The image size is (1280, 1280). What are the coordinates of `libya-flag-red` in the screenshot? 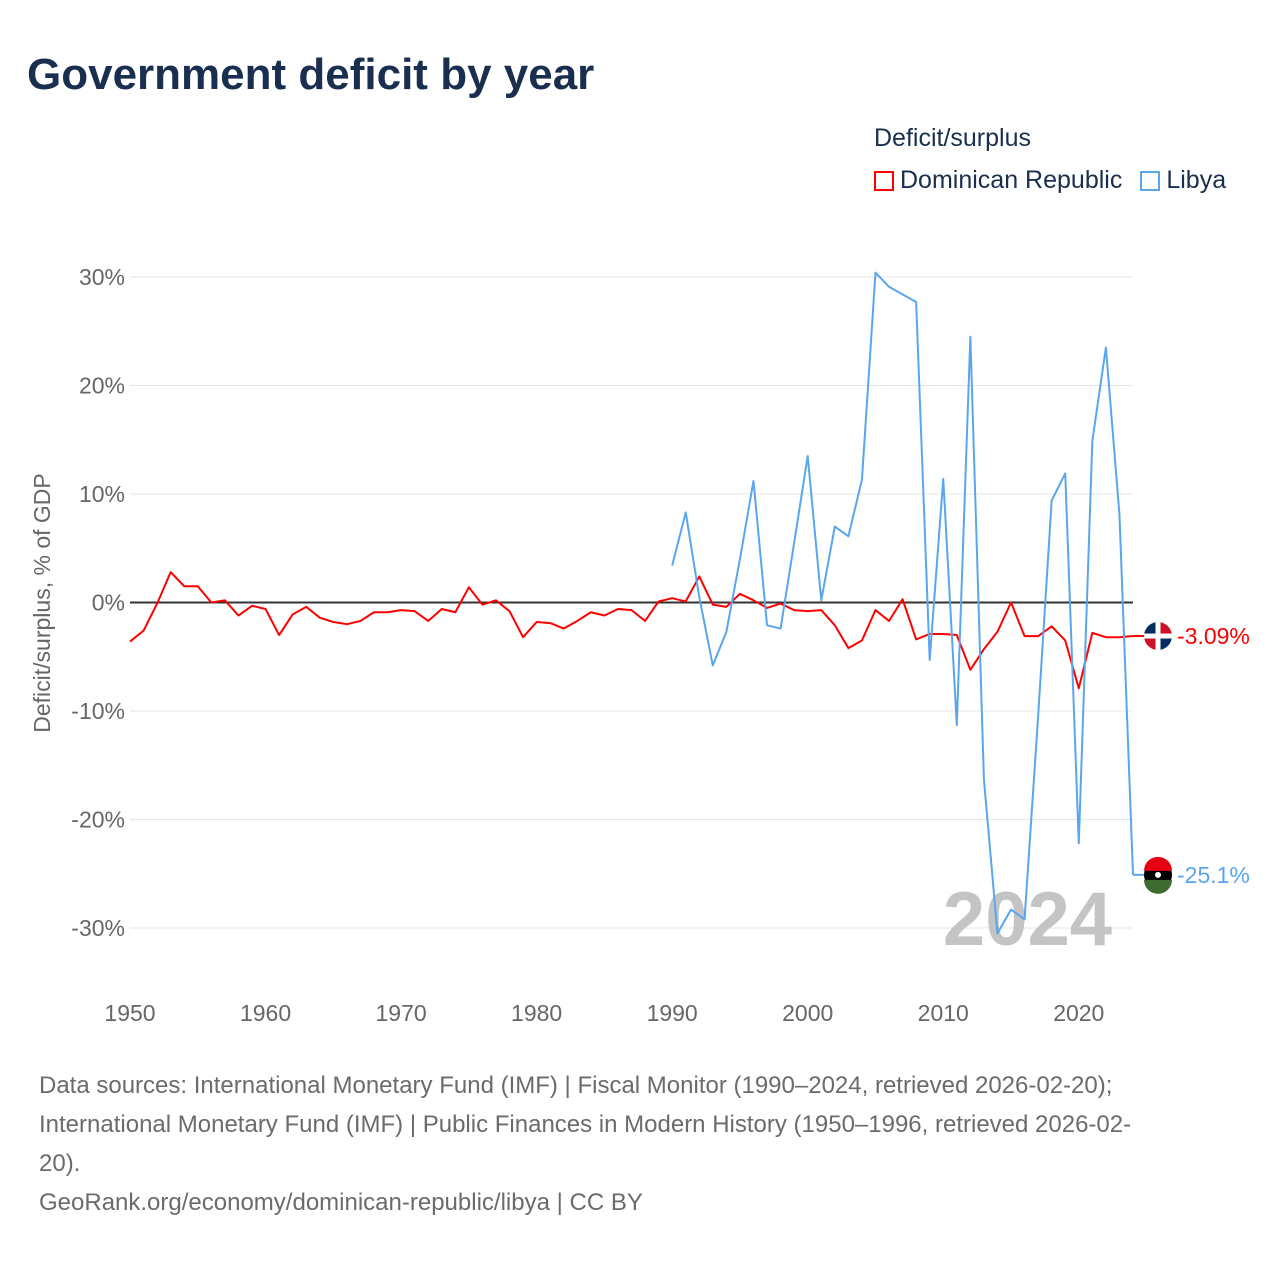 It's located at (1158, 863).